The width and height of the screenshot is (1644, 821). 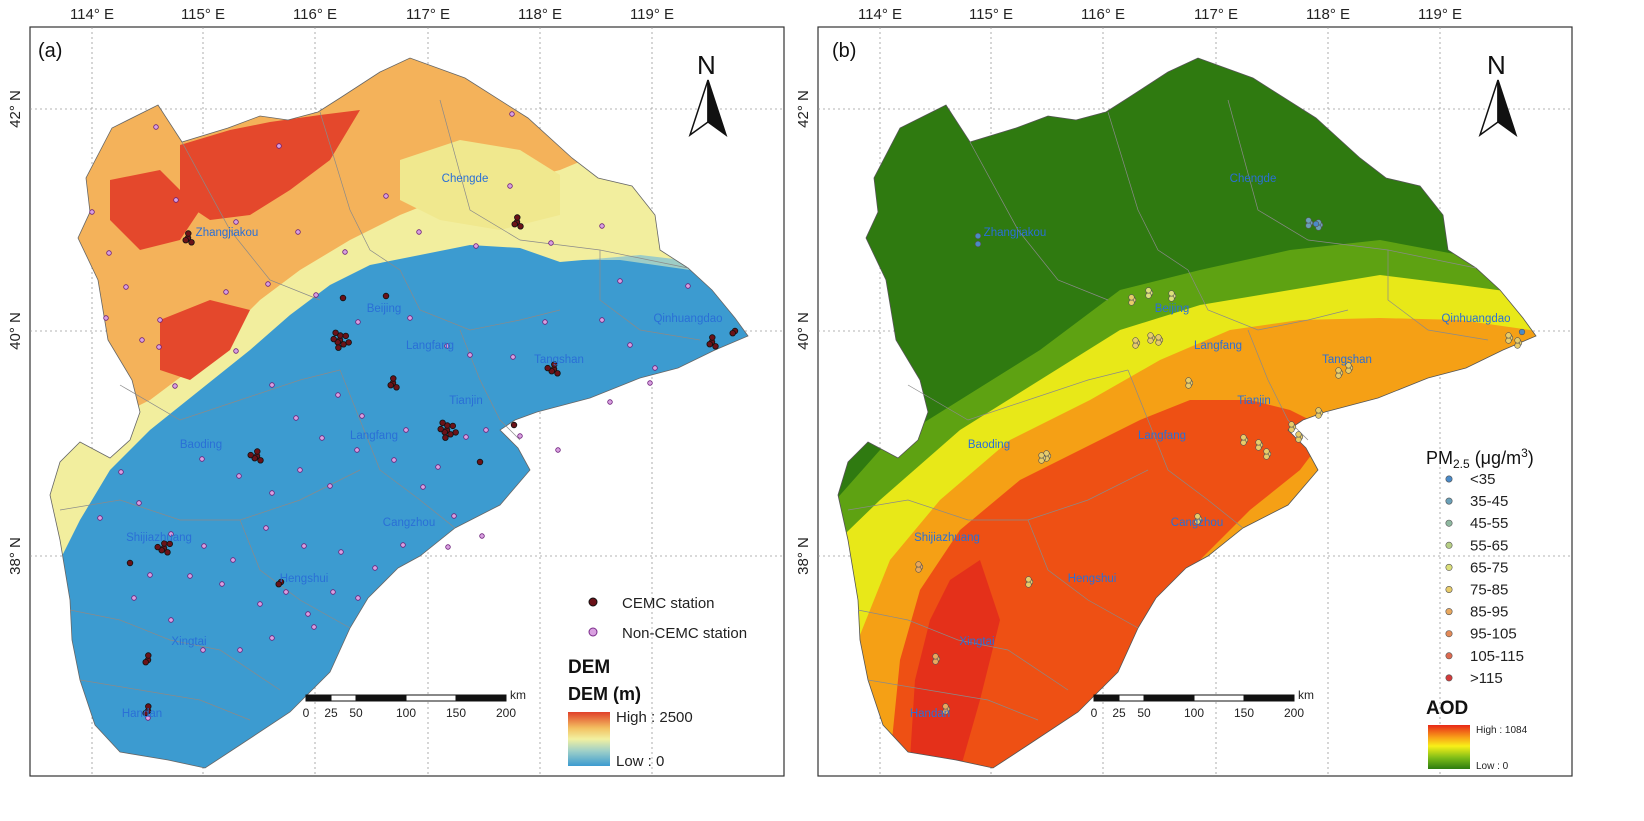 I want to click on city-label: Handan, so click(x=142, y=714).